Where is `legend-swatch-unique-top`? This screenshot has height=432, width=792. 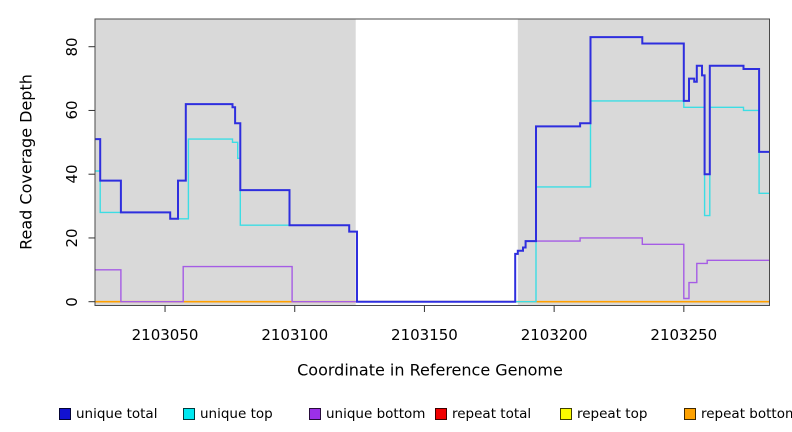
legend-swatch-unique-top is located at coordinates (189, 414).